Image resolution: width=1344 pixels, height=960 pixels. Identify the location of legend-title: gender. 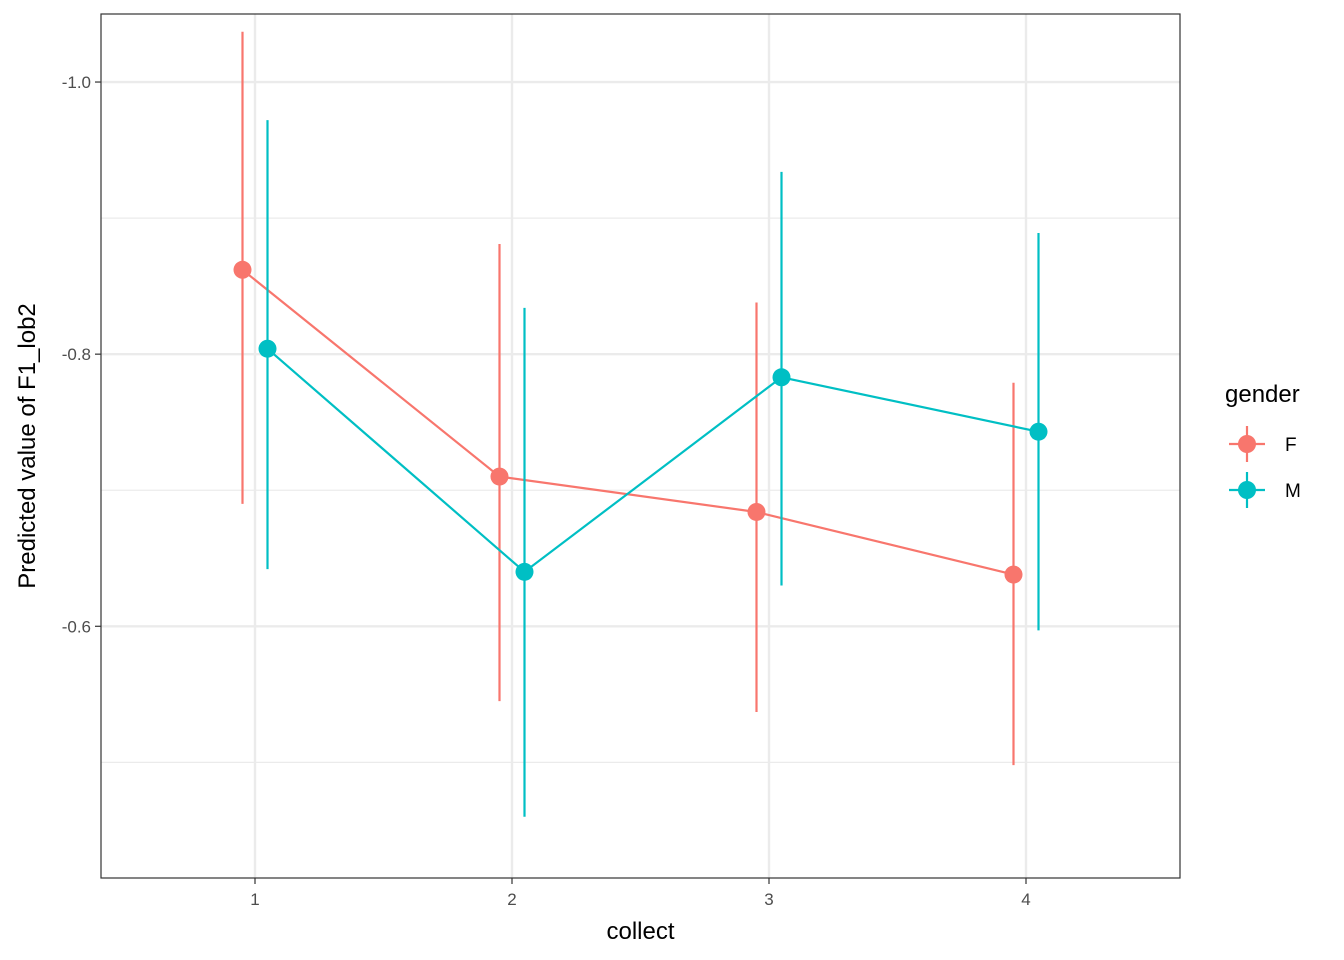
(1262, 394).